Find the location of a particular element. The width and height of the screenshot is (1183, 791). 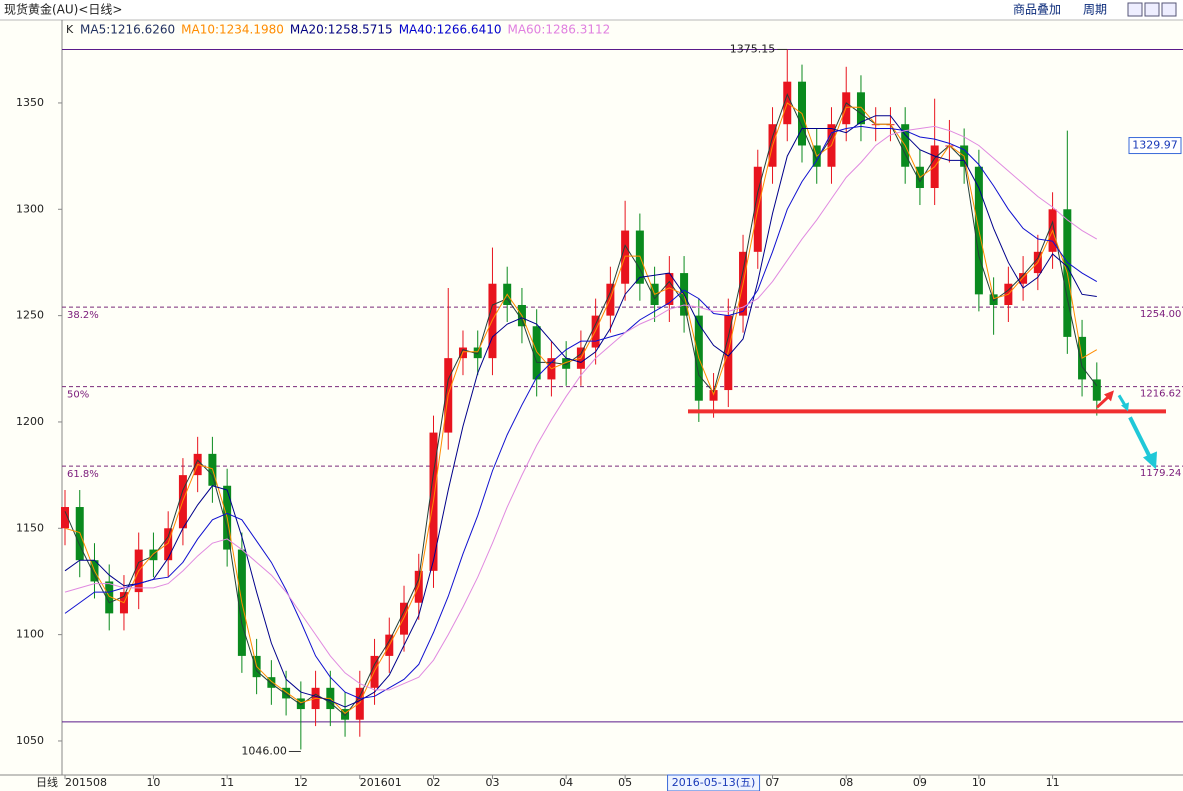

nav-left is located at coordinates (1135, 9).